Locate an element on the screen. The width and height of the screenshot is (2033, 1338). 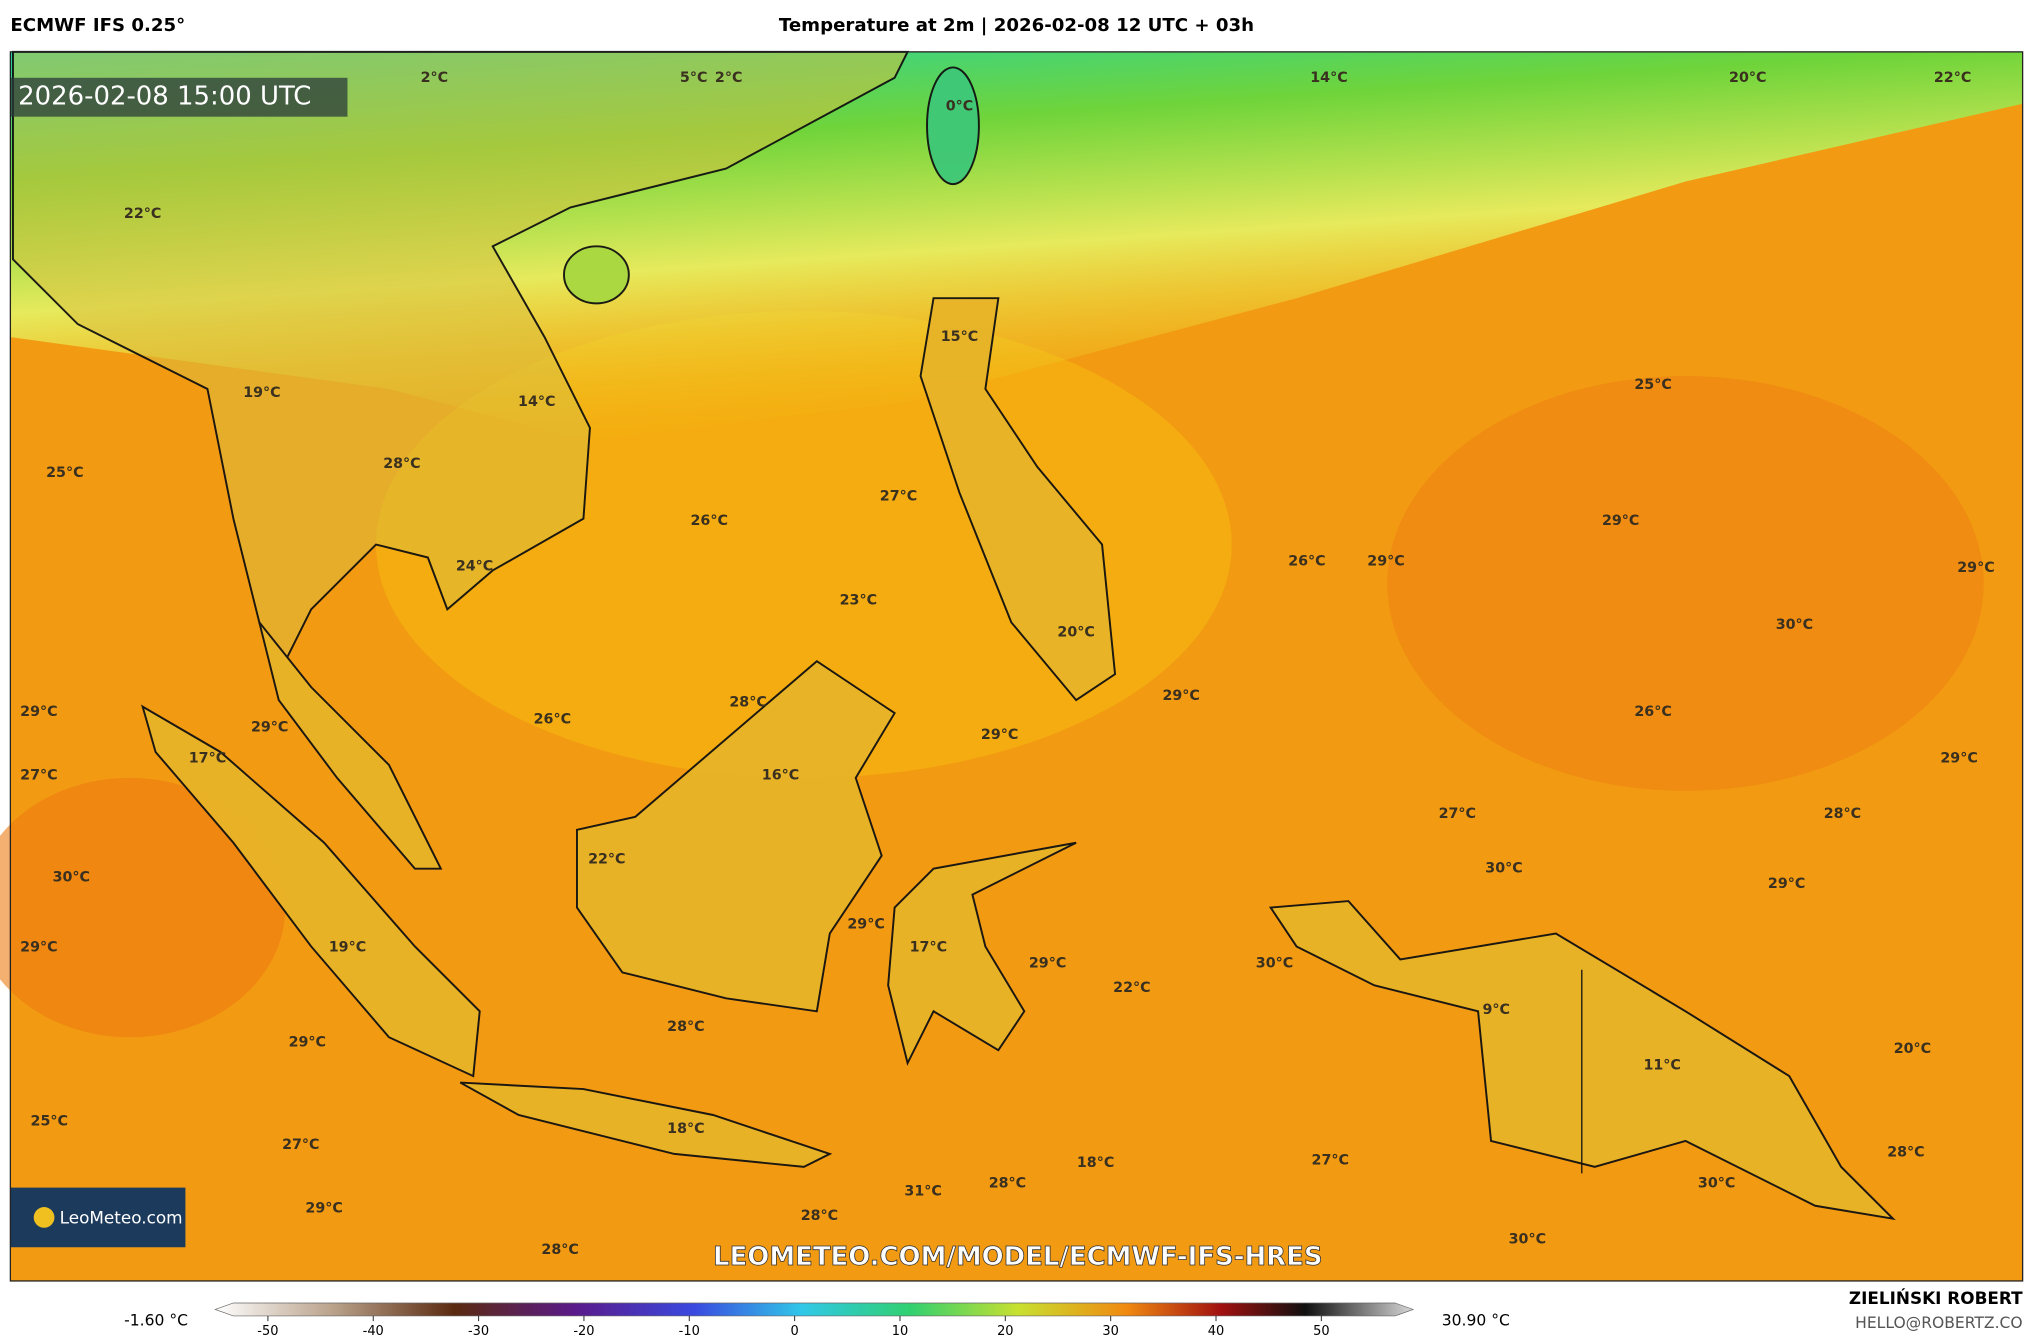
logo: LeoMeteo.com is located at coordinates (121, 1218).